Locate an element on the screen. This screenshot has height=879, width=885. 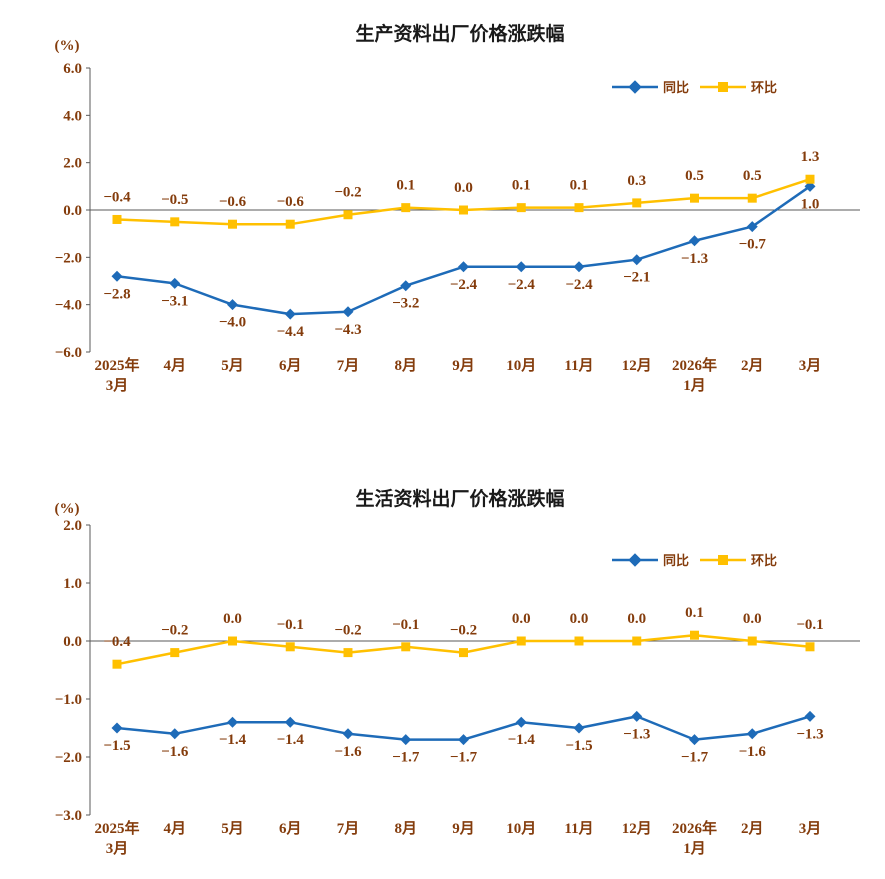
svg-text: −0.5 is located at coordinates (174, 200).